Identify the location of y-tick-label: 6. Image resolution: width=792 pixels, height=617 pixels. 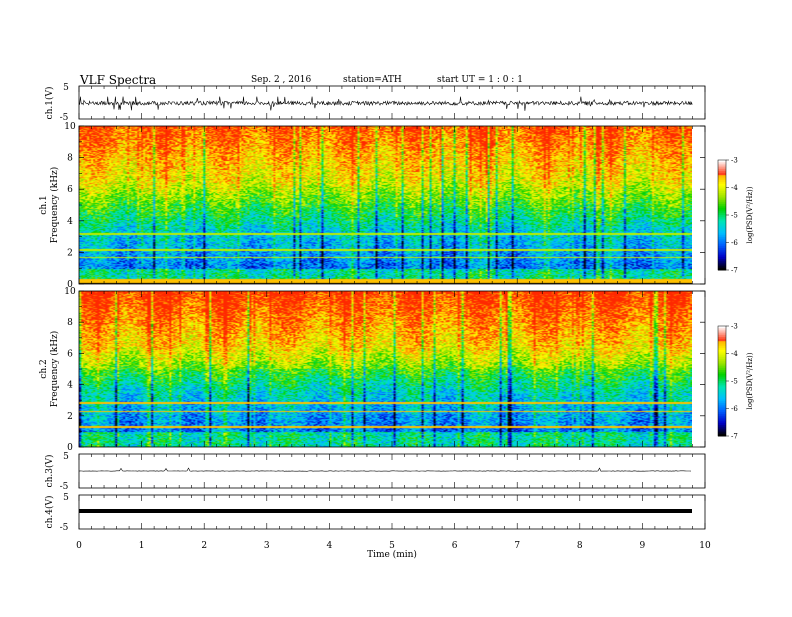
(70, 190).